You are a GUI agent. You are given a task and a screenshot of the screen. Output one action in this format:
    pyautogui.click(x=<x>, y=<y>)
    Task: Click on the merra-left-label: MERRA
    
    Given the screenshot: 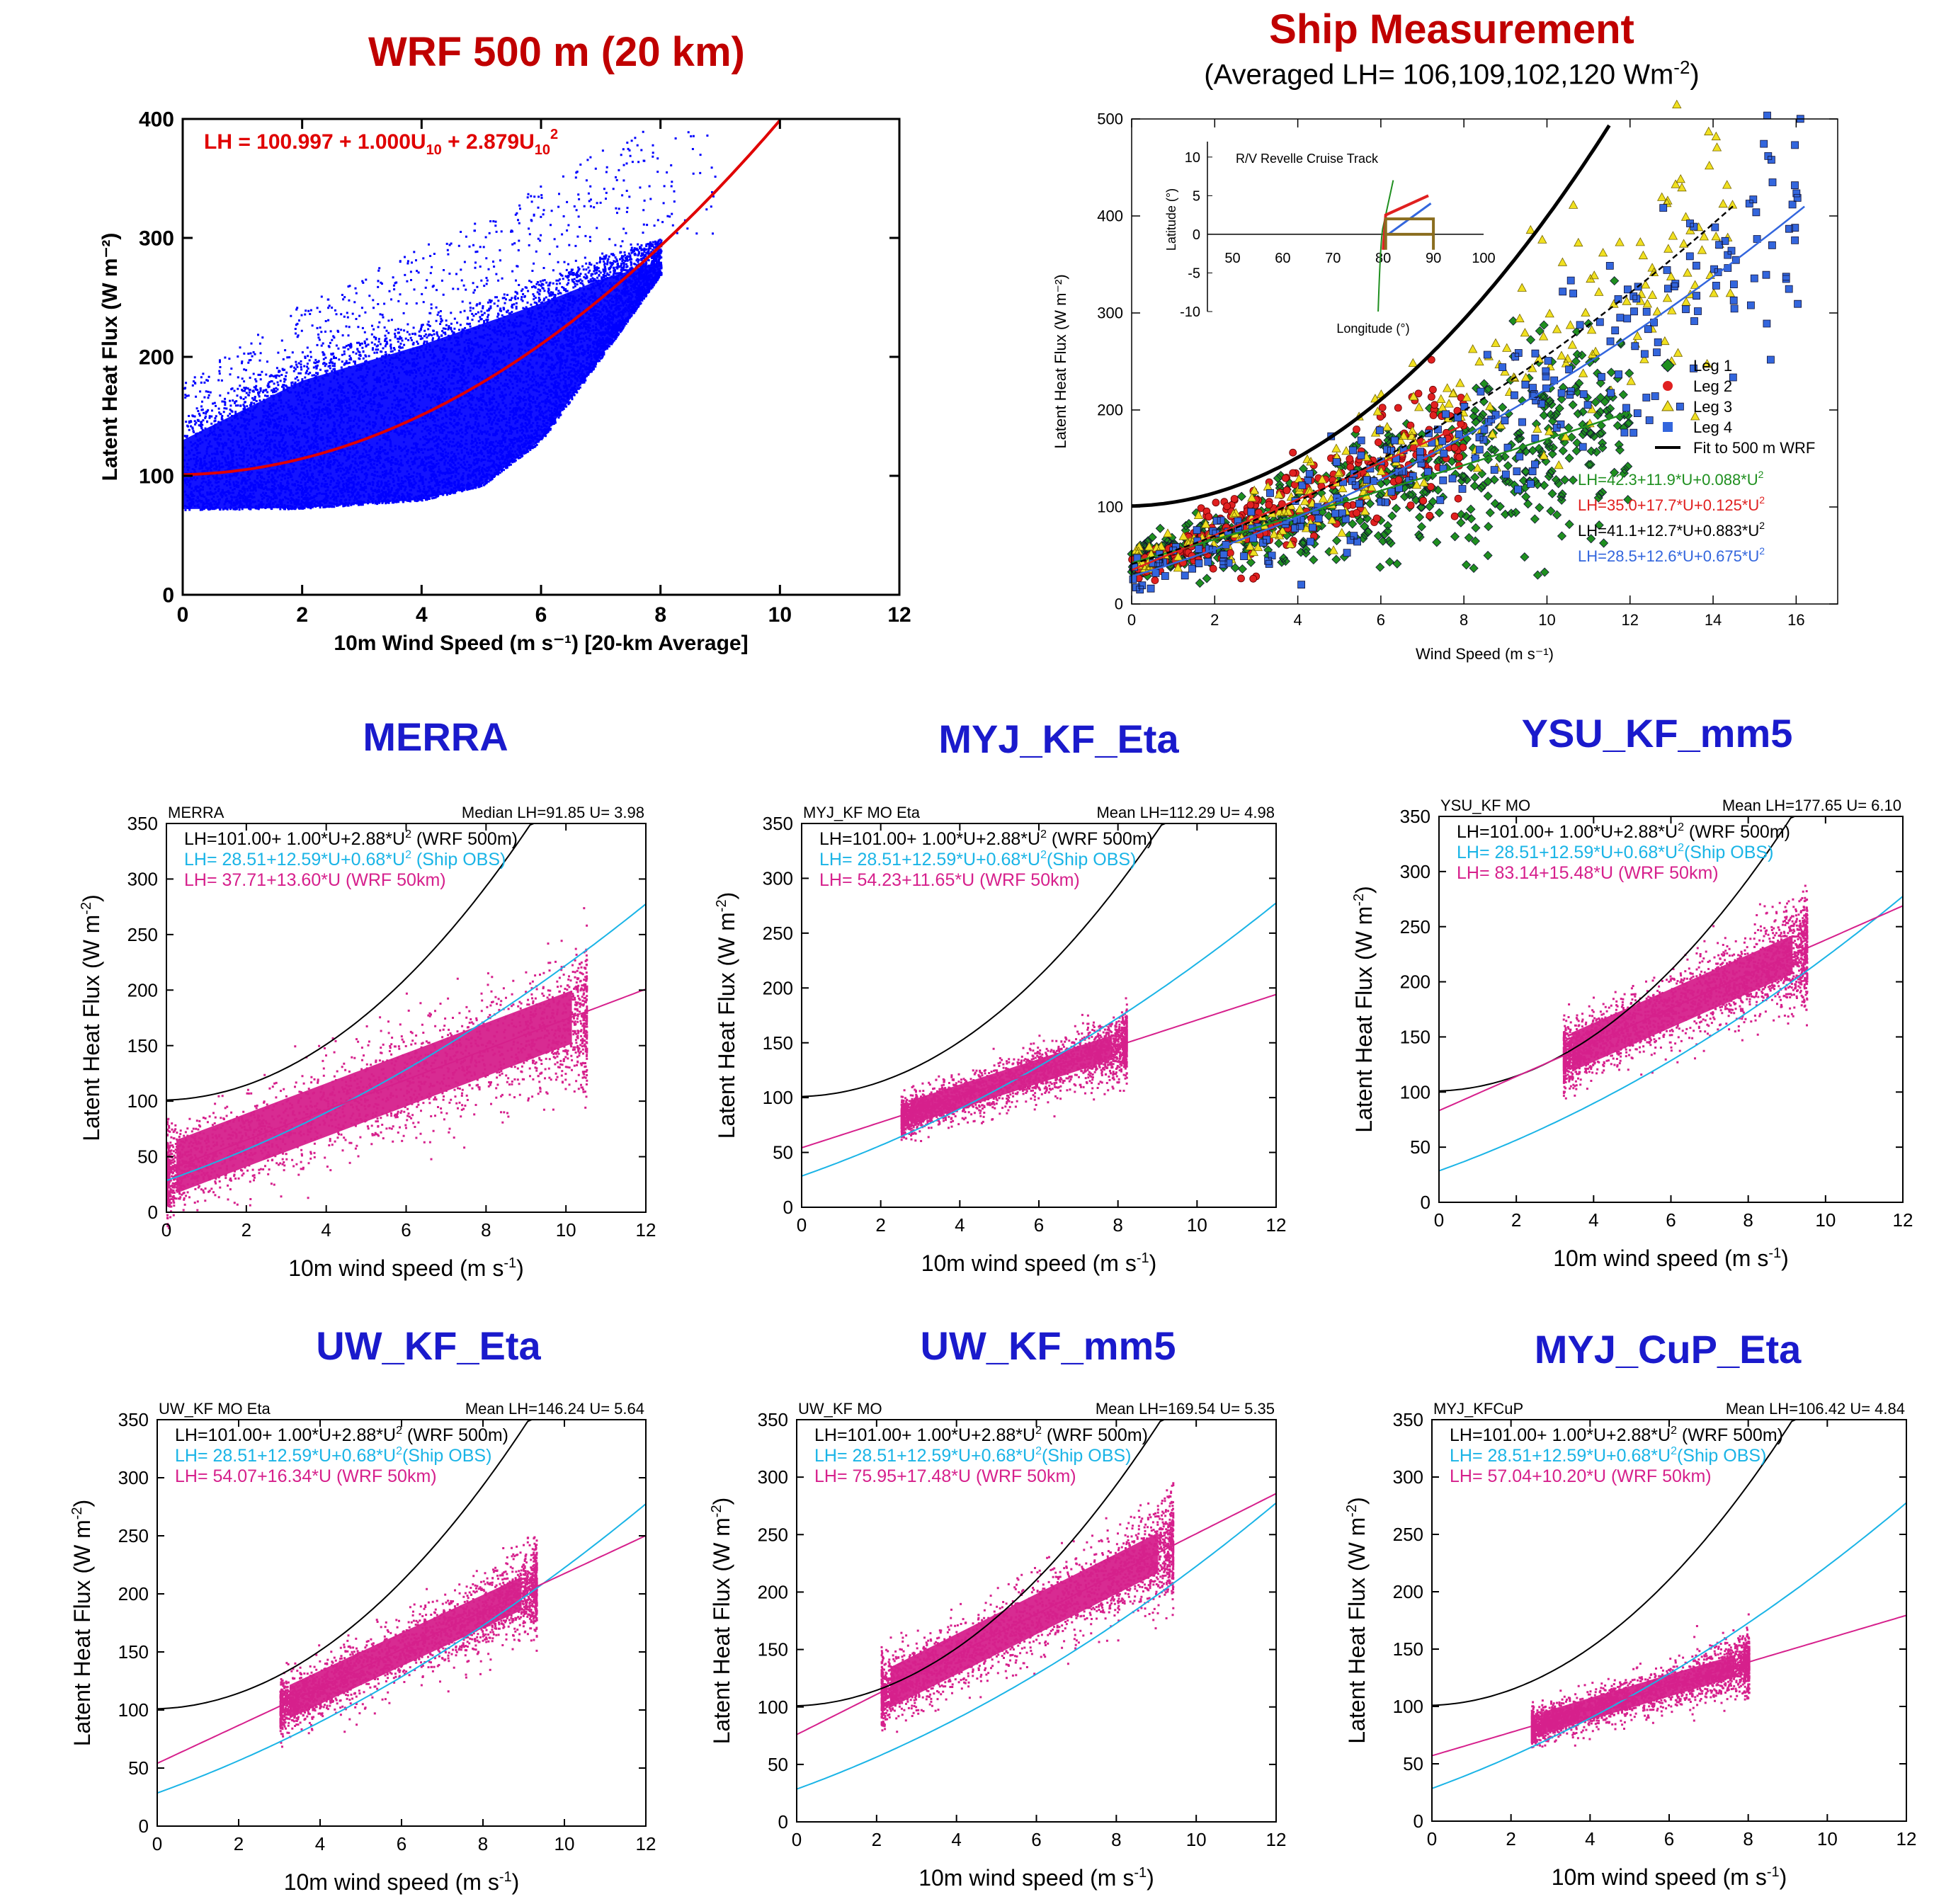 What is the action you would take?
    pyautogui.click(x=196, y=812)
    